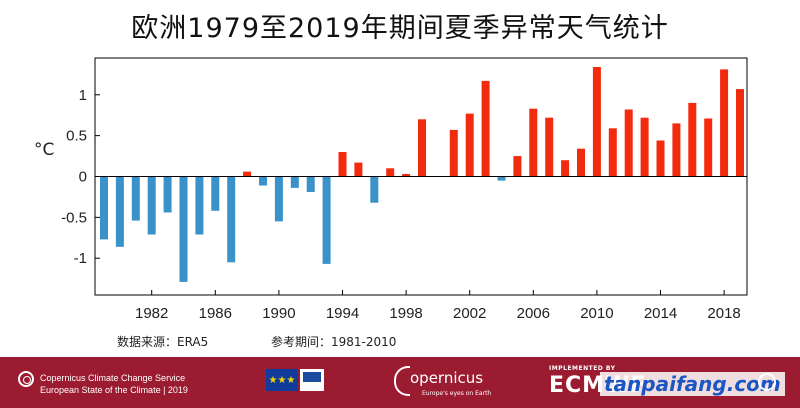  Describe the element at coordinates (44, 150) in the screenshot. I see `y-axis-label: °C` at that location.